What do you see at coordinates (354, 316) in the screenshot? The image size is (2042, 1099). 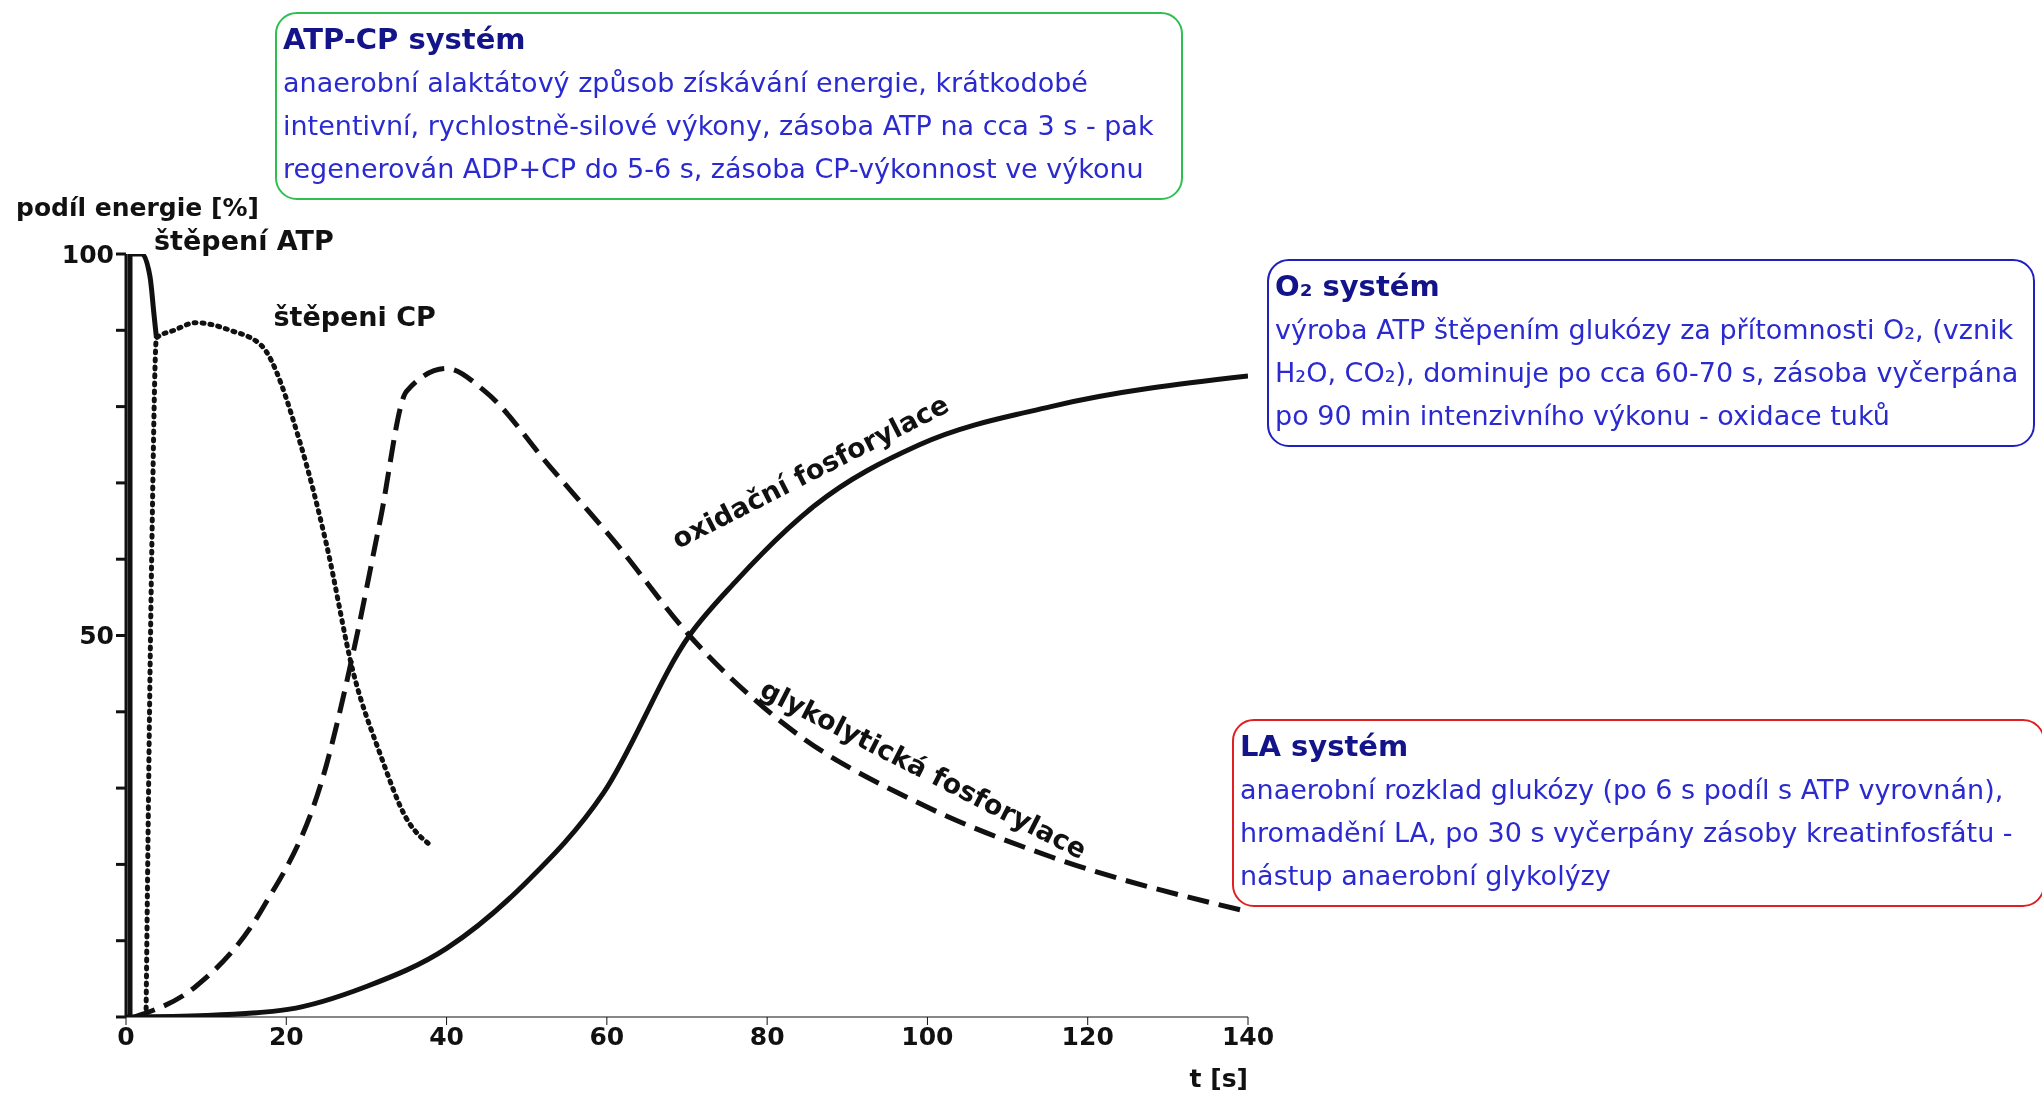 I see `series-label: štěpeni CP` at bounding box center [354, 316].